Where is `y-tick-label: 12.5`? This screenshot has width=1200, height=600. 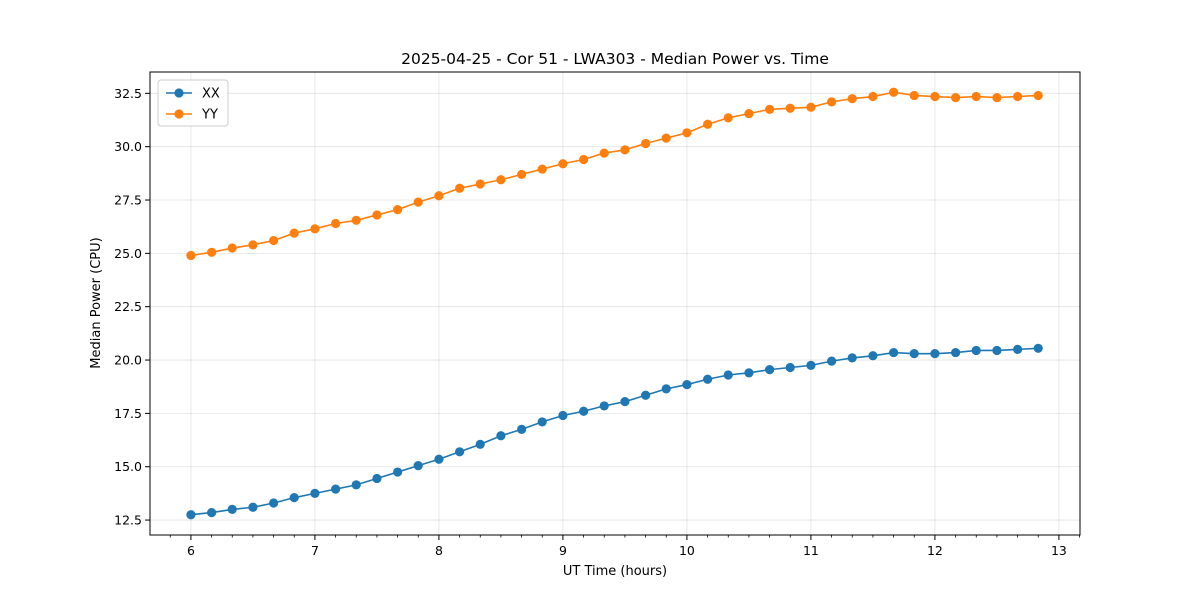 y-tick-label: 12.5 is located at coordinates (128, 520).